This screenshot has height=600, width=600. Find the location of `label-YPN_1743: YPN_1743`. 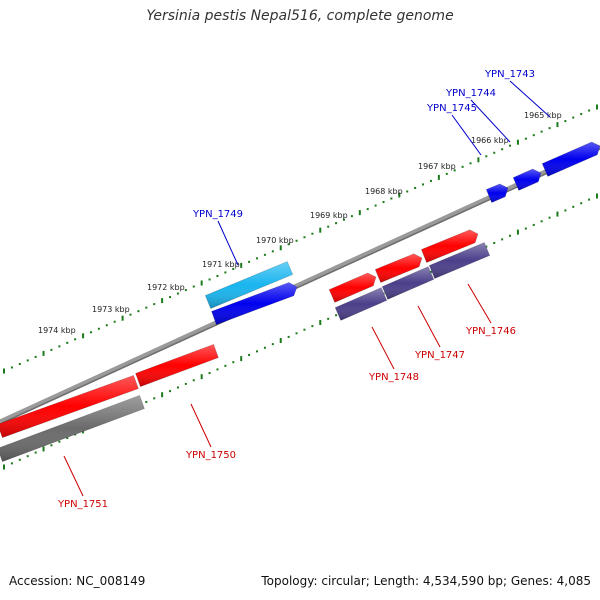

label-YPN_1743: YPN_1743 is located at coordinates (509, 74).